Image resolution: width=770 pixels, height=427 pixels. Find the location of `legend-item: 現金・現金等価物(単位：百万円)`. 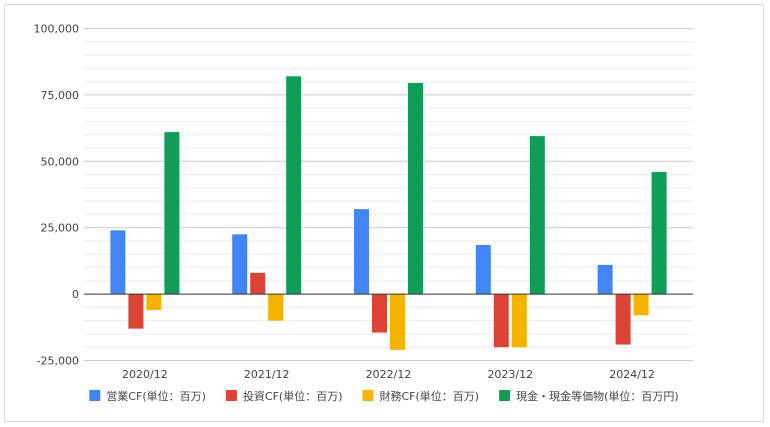

legend-item: 現金・現金等価物(単位：百万円) is located at coordinates (589, 396).